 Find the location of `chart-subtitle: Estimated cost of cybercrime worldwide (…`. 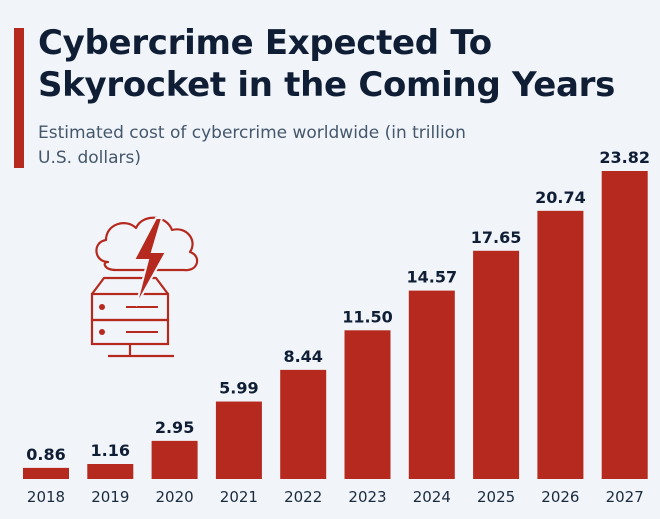

chart-subtitle: Estimated cost of cybercrime worldwide (… is located at coordinates (252, 145).